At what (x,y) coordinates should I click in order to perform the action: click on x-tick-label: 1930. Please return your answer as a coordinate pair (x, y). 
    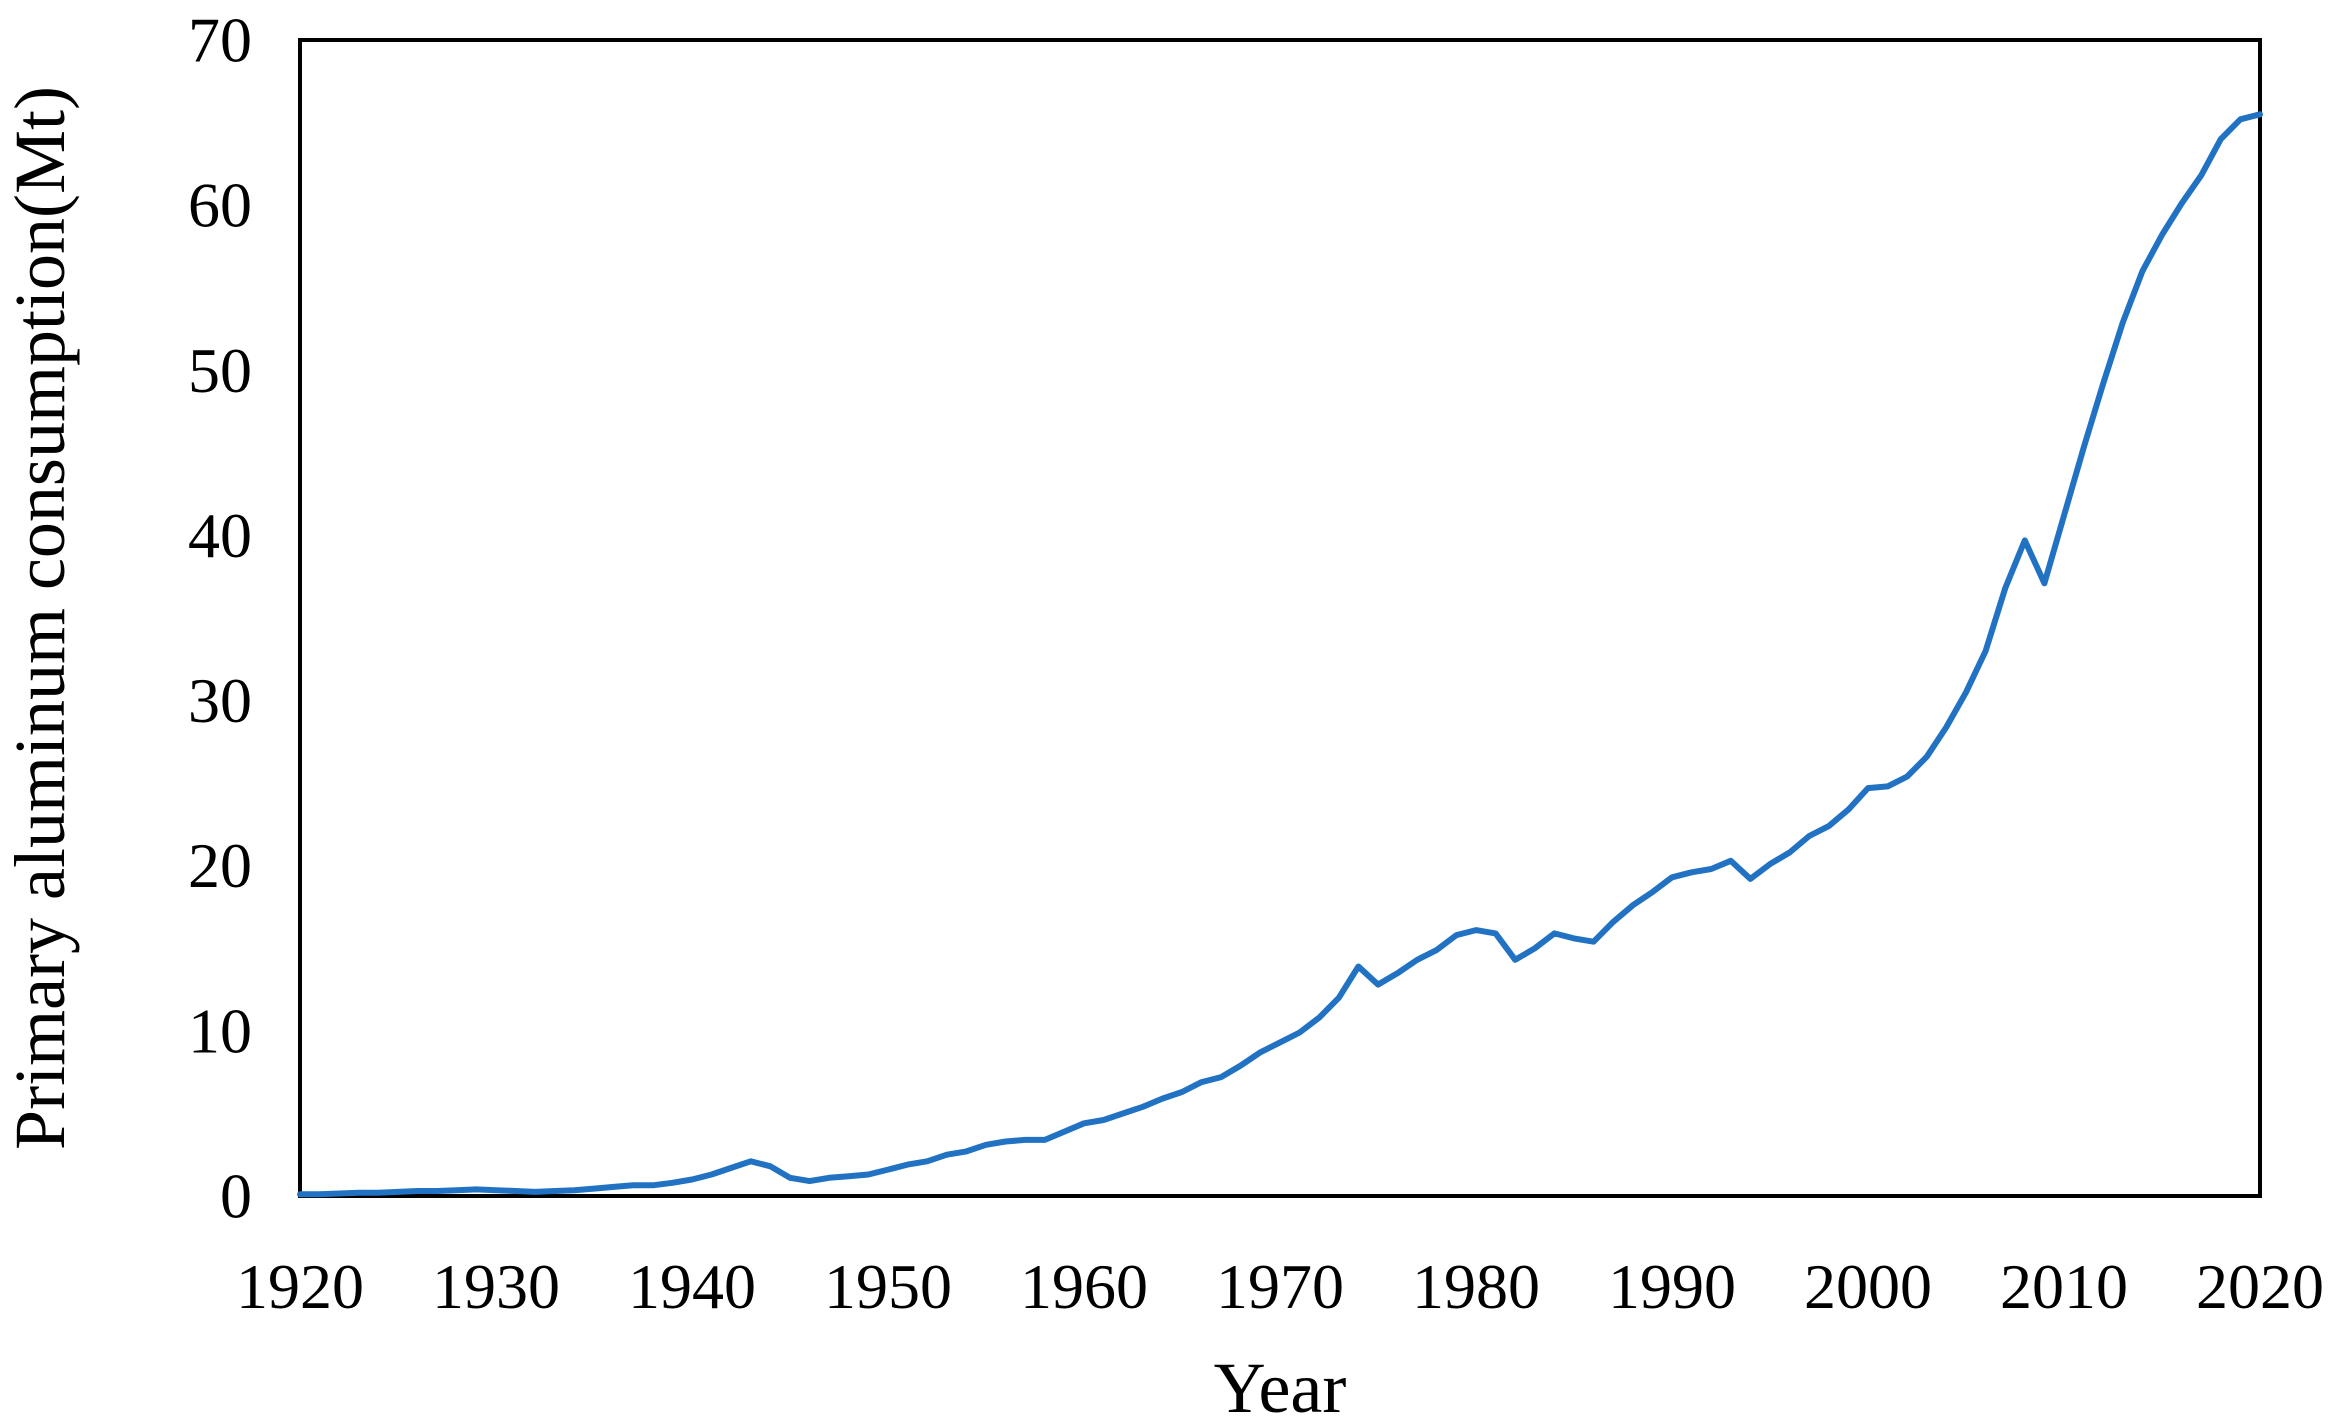
    Looking at the image, I should click on (496, 1286).